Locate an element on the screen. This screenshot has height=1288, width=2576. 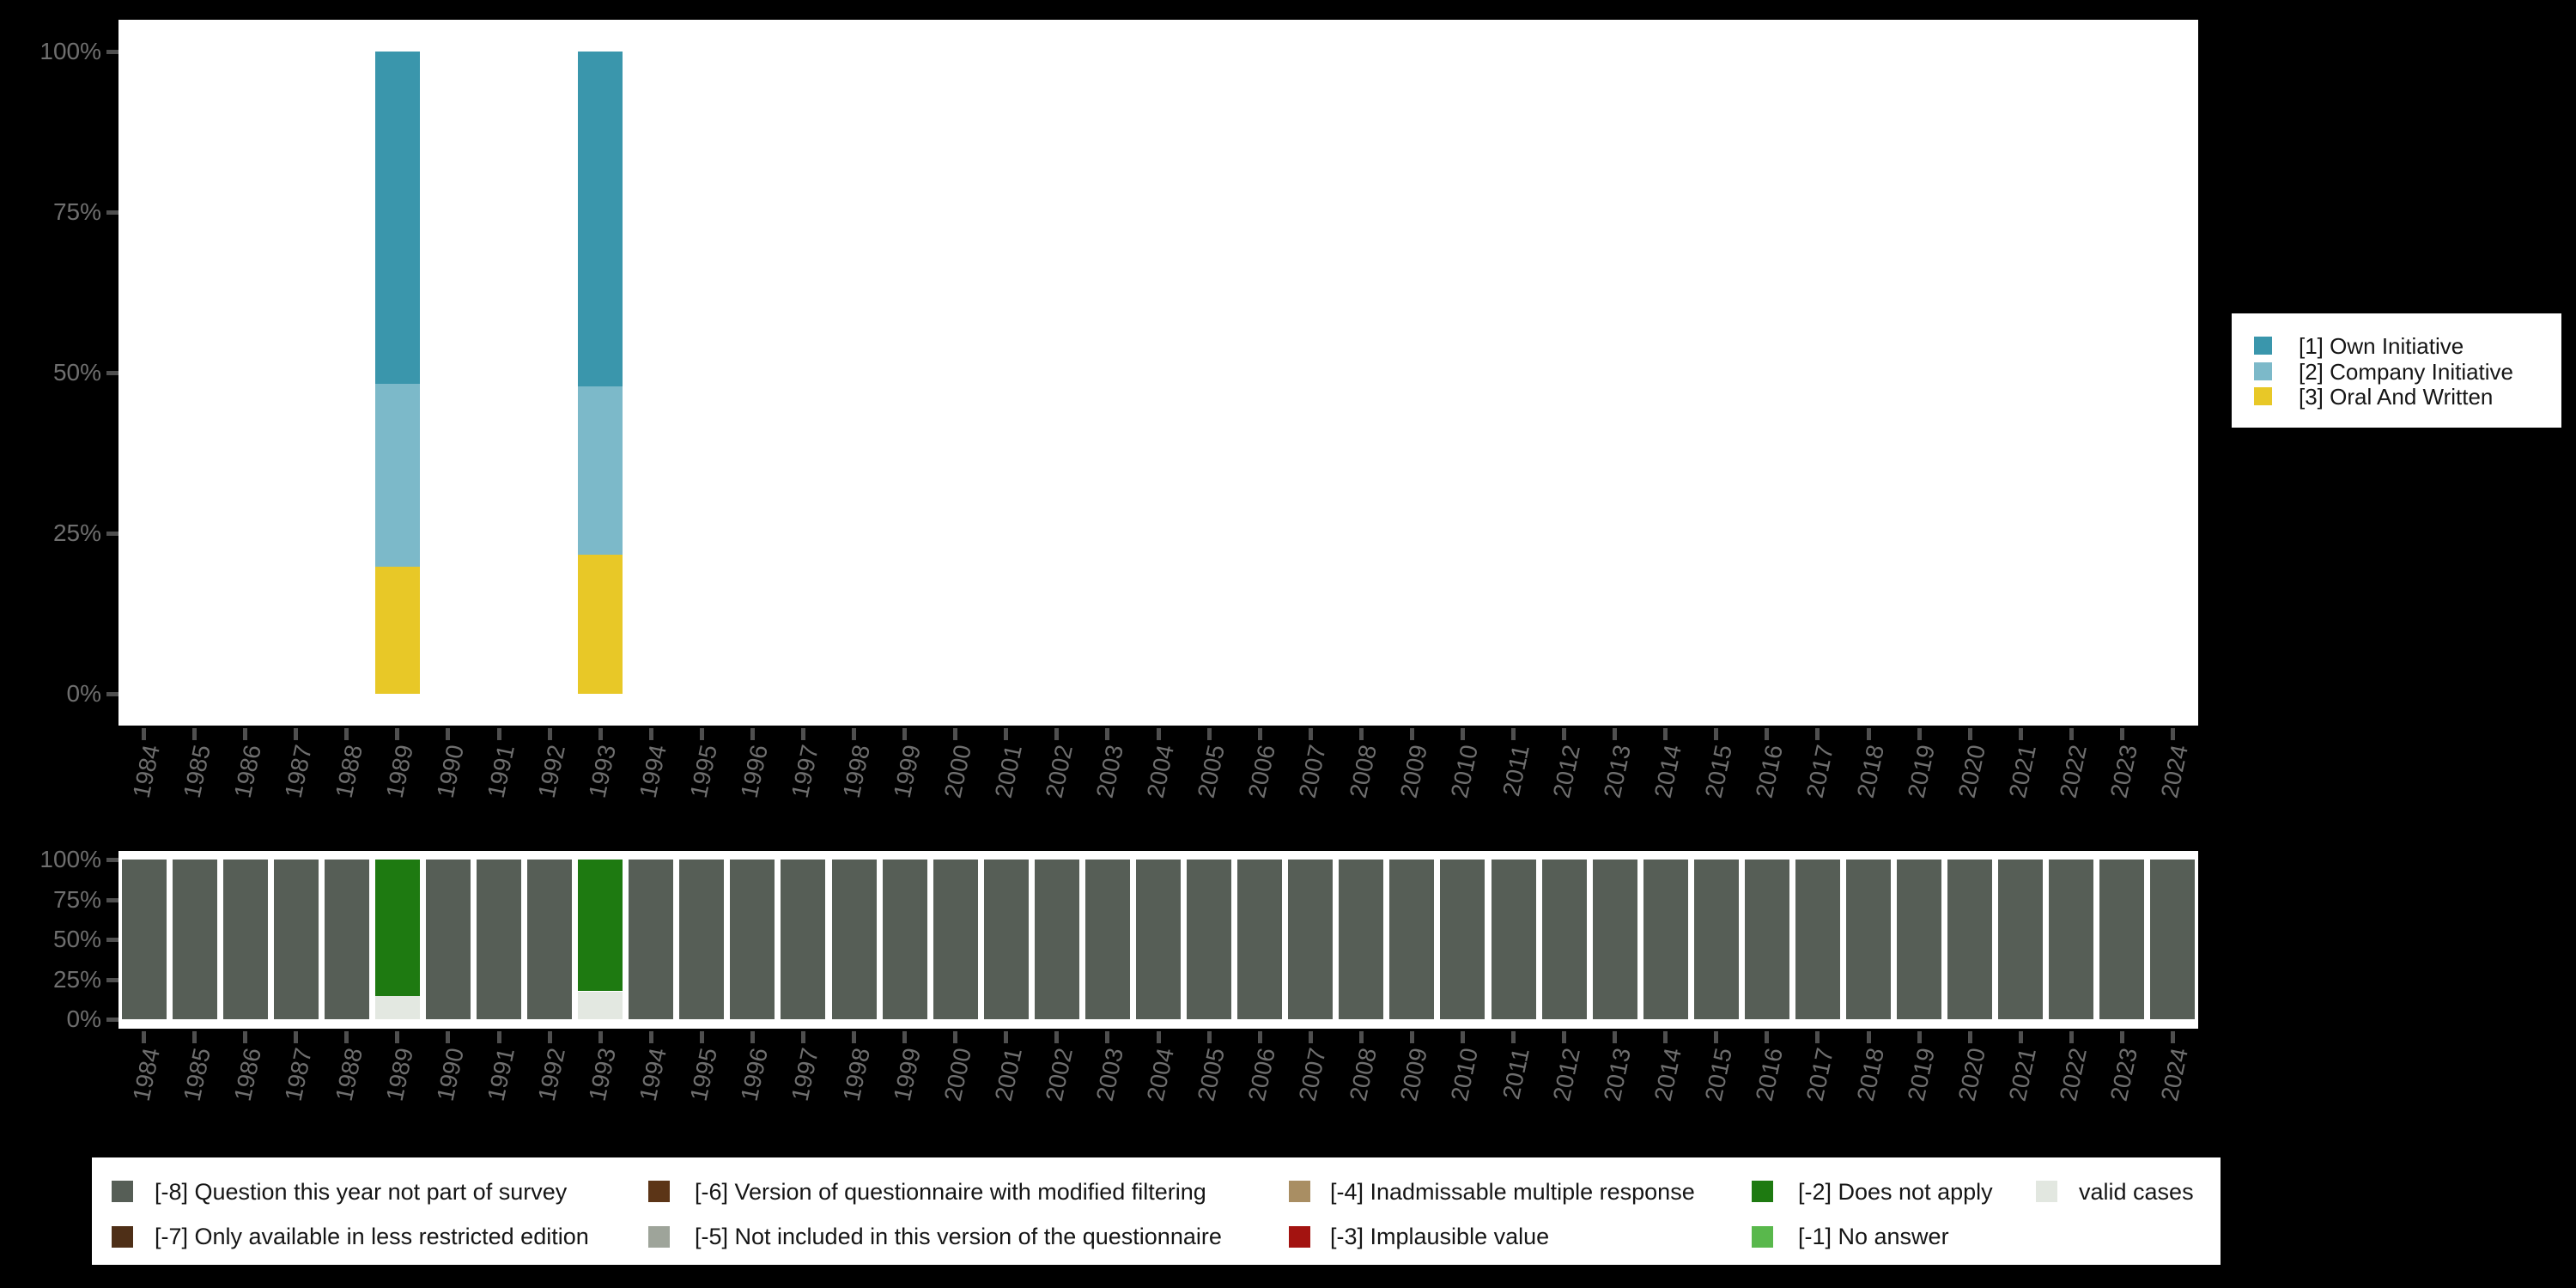
x-axis-tick-label: 2002 is located at coordinates (1059, 1074).